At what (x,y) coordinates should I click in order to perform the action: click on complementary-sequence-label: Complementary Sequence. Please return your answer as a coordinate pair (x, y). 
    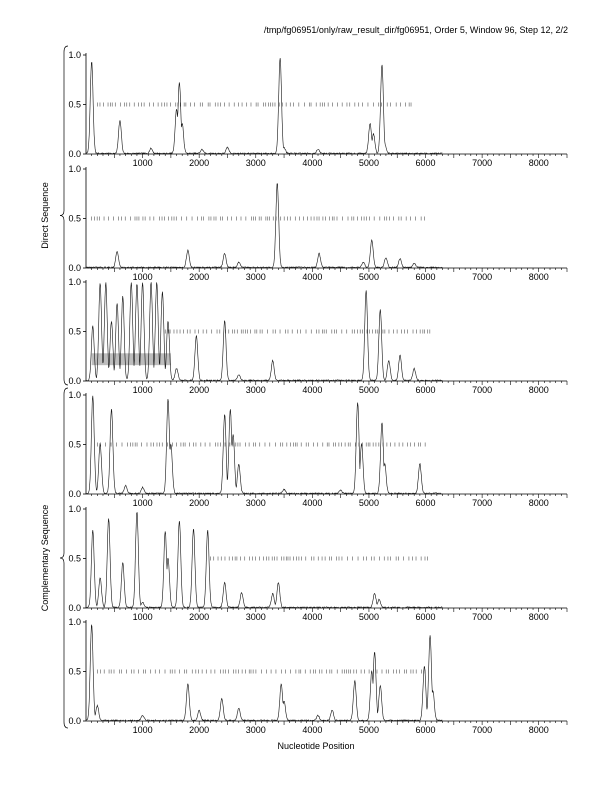
    Looking at the image, I should click on (45, 558).